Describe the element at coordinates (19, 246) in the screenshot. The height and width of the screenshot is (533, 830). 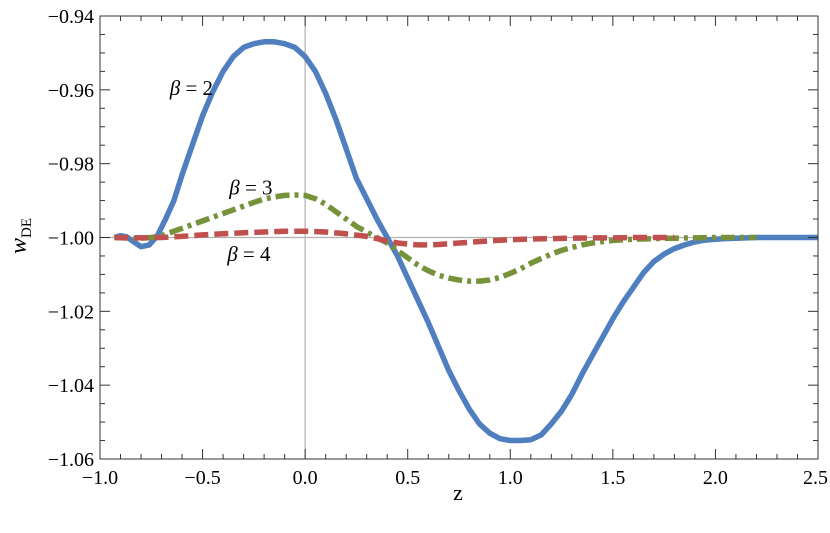
I see `y-axis-label-main: w` at that location.